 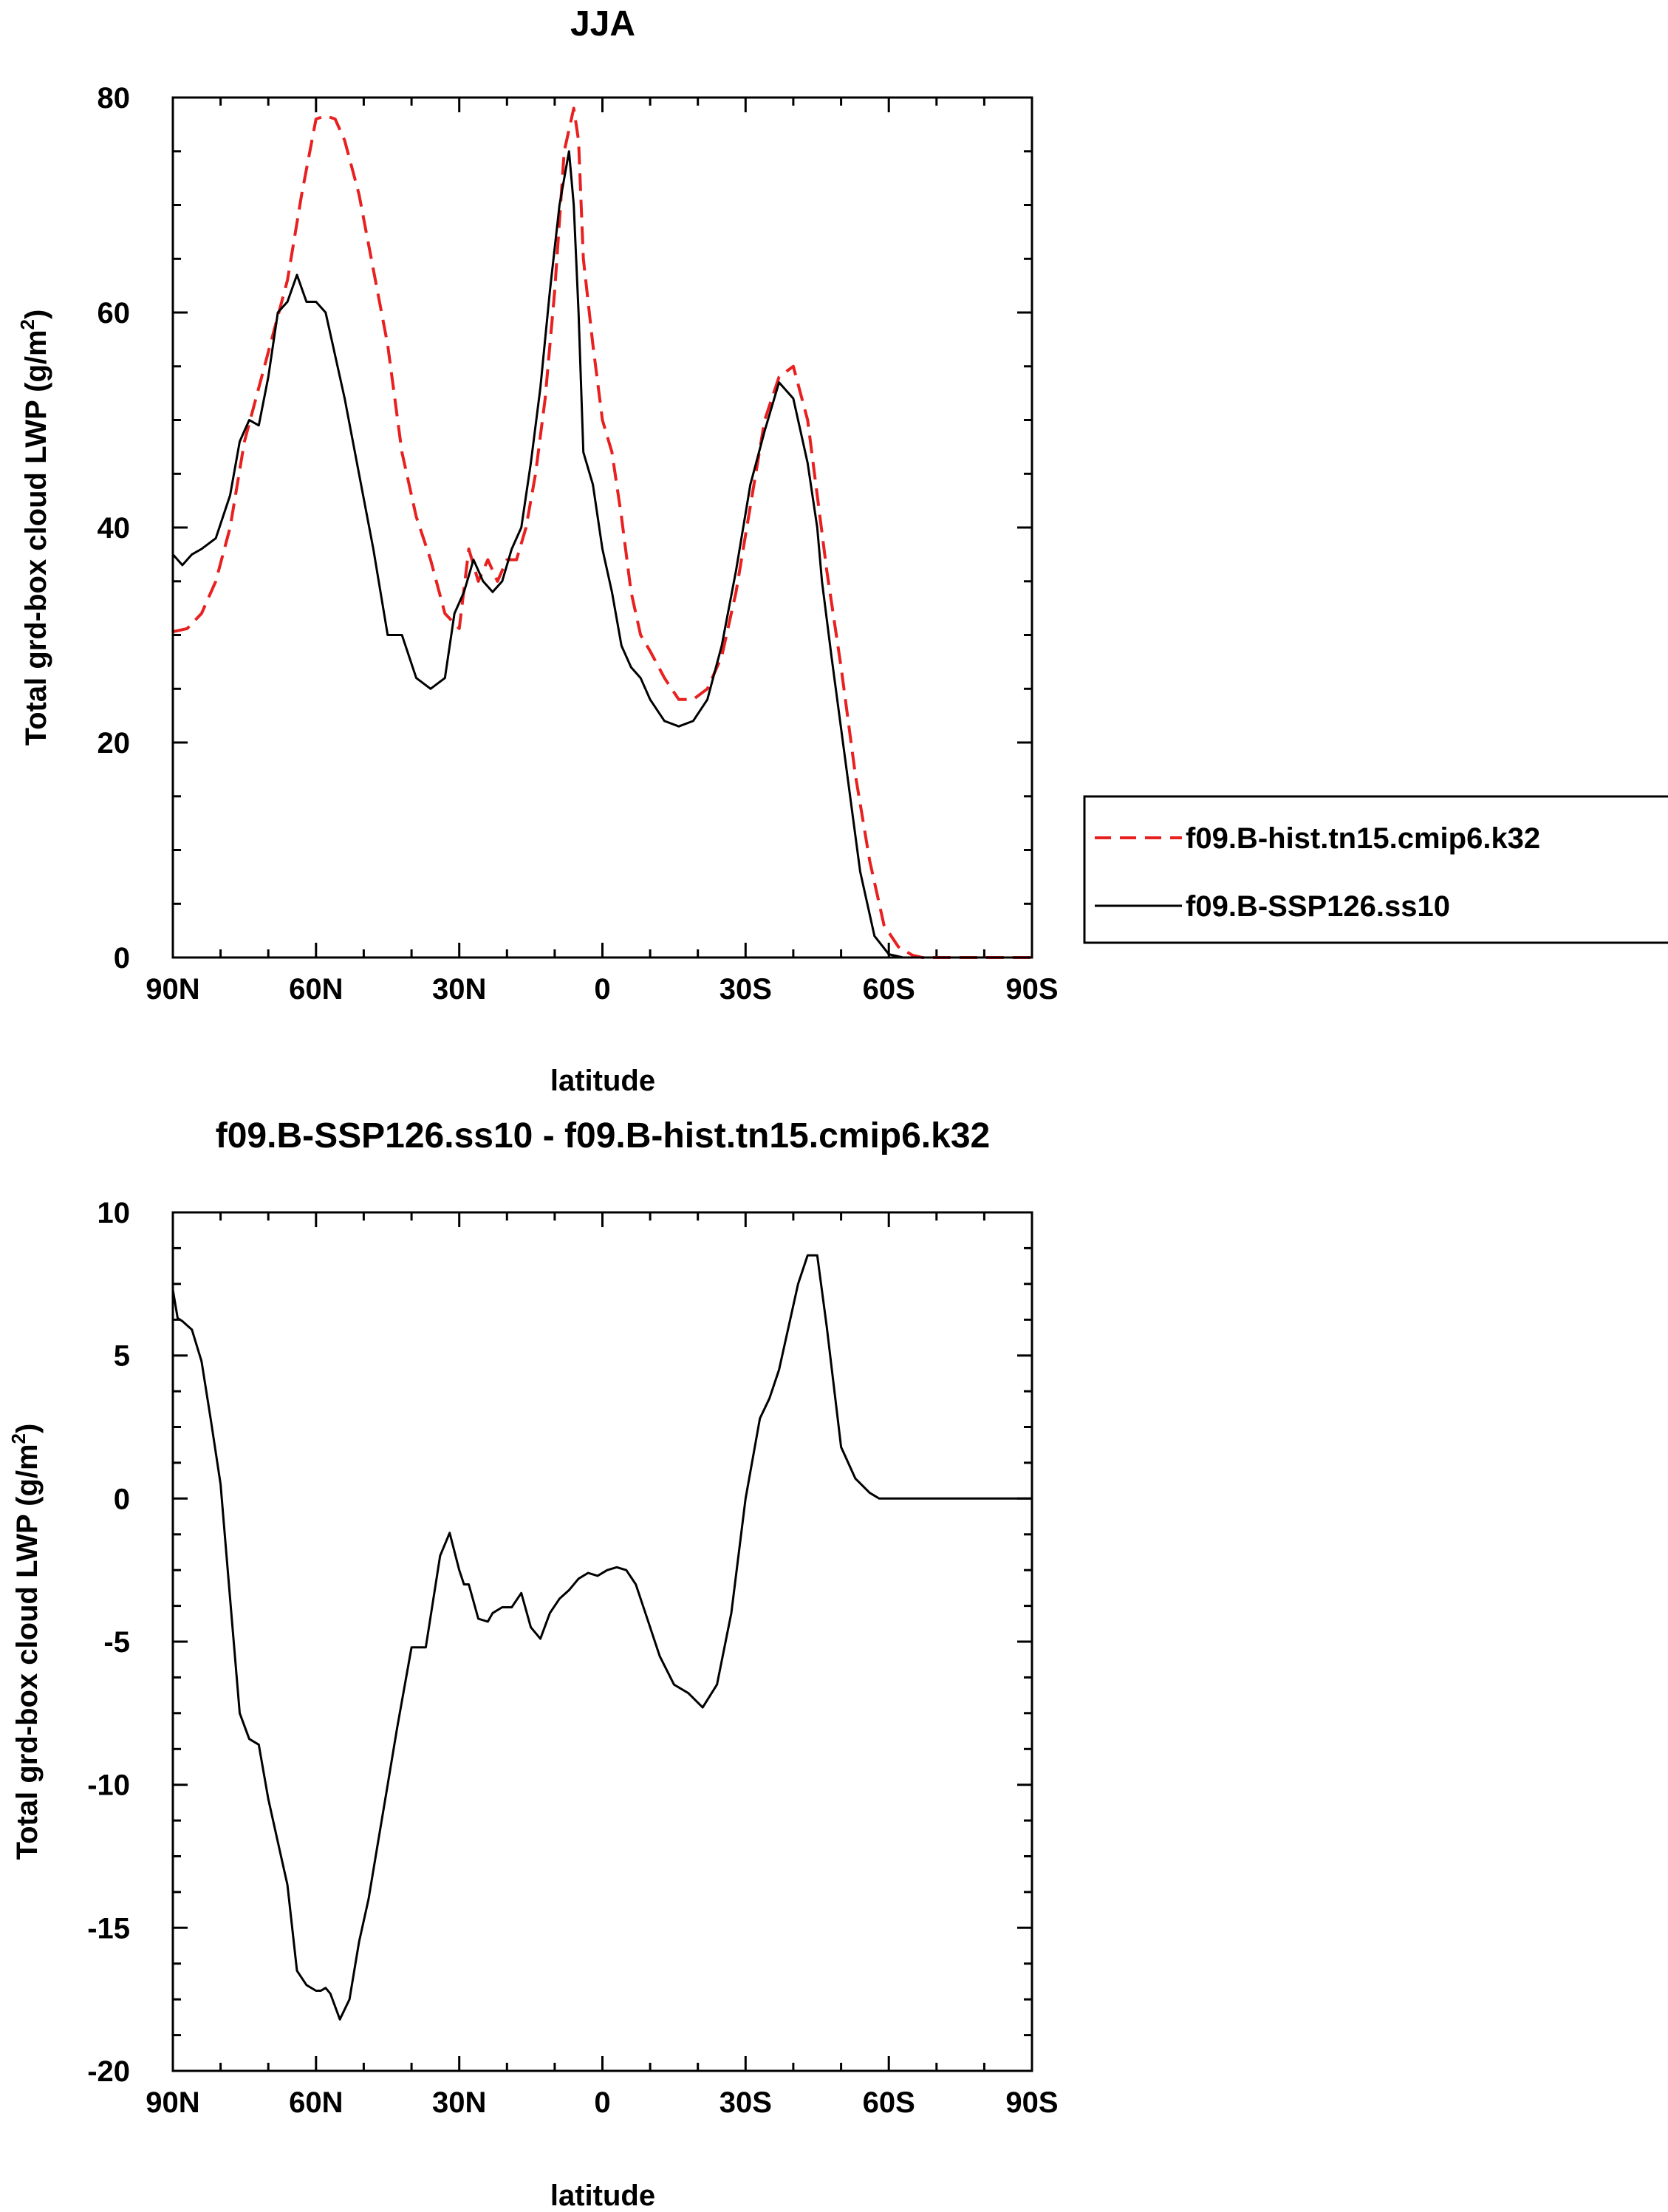 What do you see at coordinates (27, 1428) in the screenshot?
I see `bottom-panel-y-axis-label-tail: )` at bounding box center [27, 1428].